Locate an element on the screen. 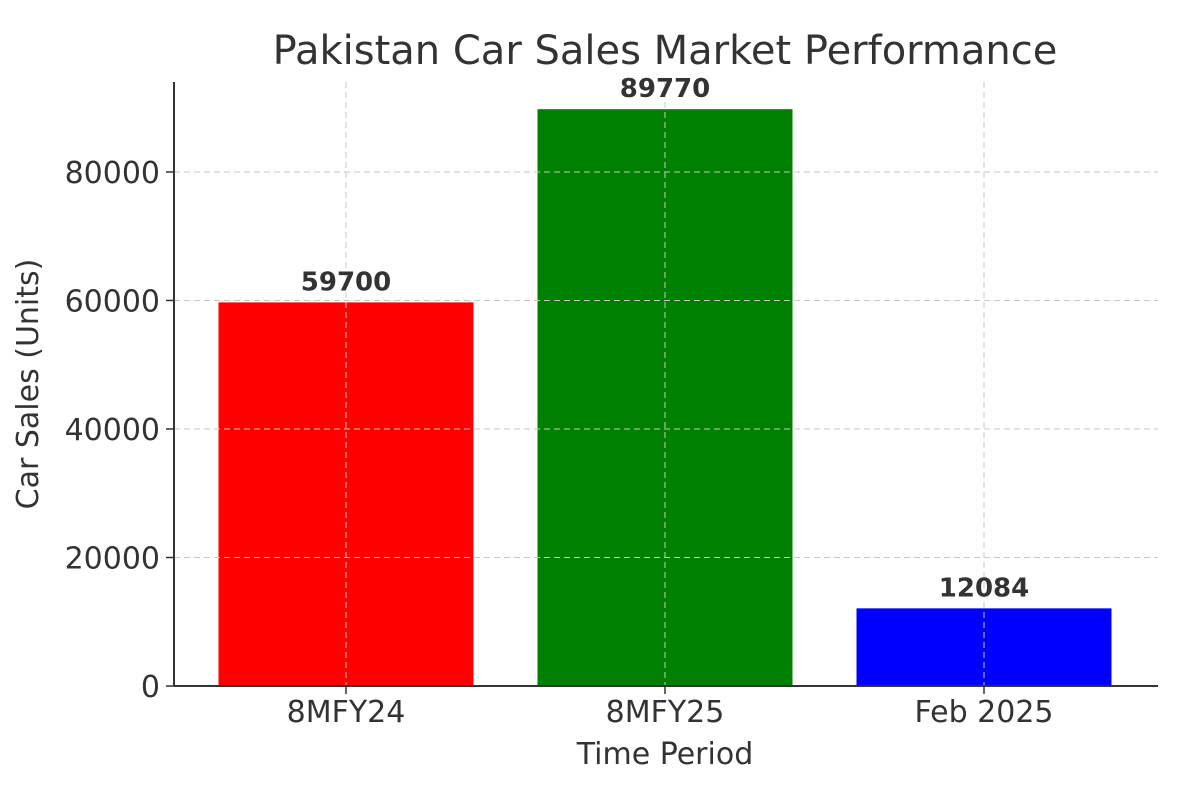  y-tick-label: 60000 is located at coordinates (112, 301).